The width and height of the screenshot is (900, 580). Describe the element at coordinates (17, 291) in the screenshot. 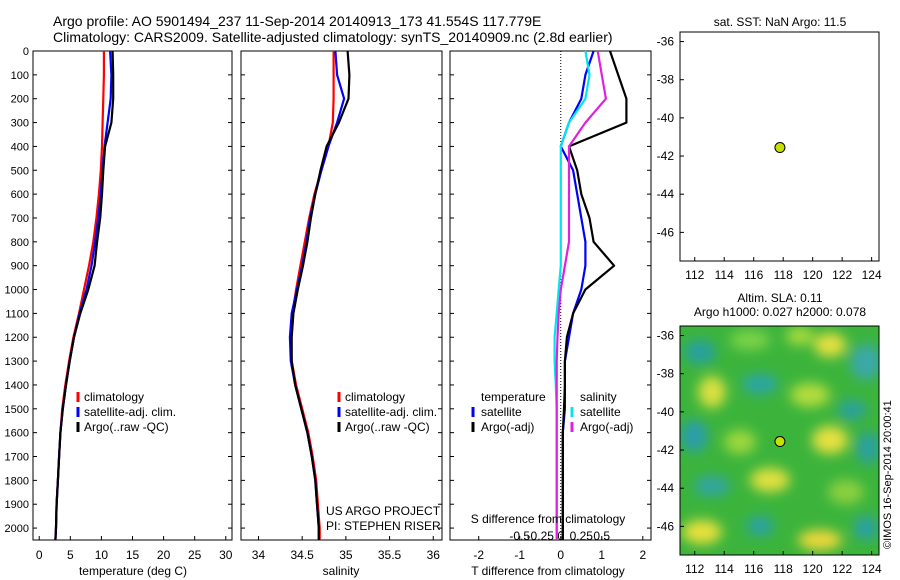

I see `depth-tick-label: 1000` at that location.